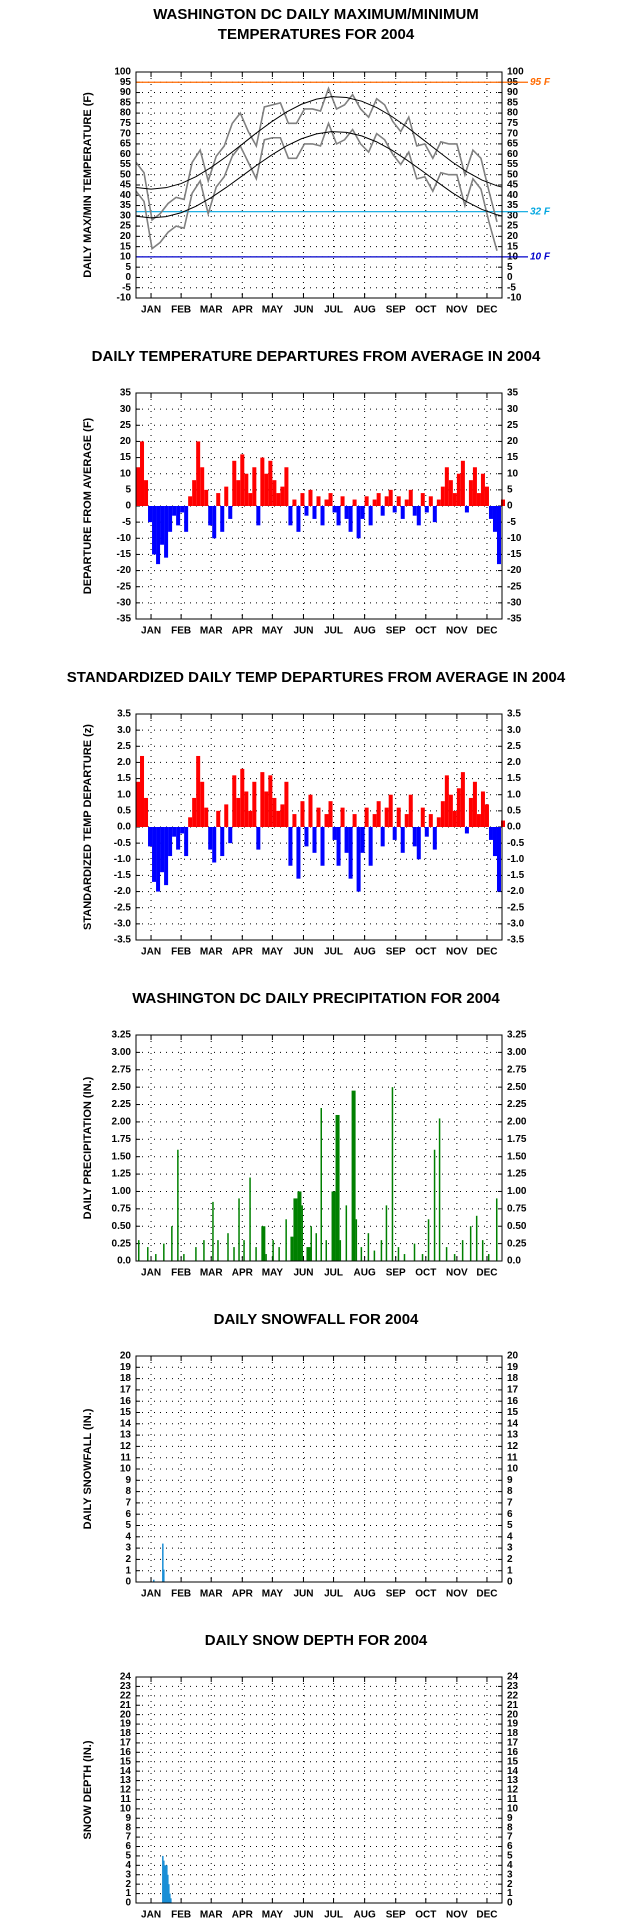  Describe the element at coordinates (513, 1412) in the screenshot. I see `y-tick-label-right: 15` at that location.